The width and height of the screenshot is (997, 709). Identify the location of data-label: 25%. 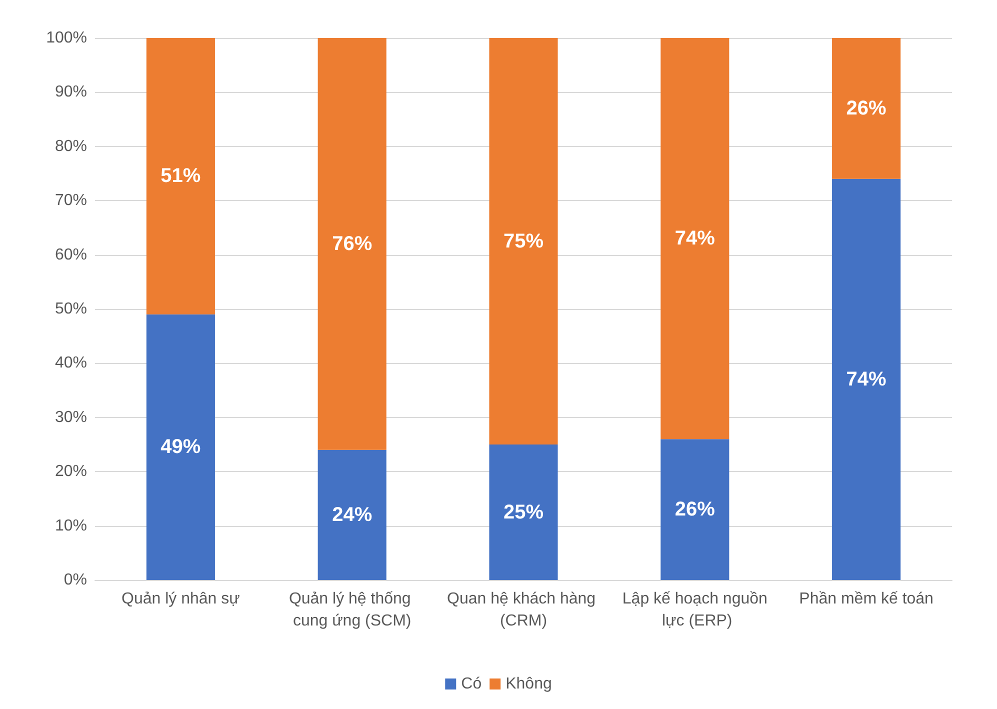
(523, 512).